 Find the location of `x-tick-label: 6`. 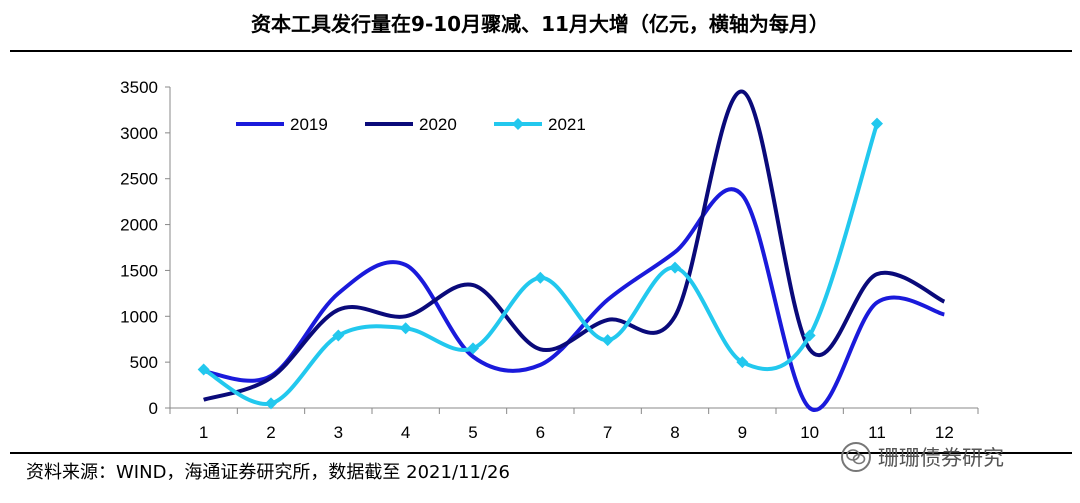

x-tick-label: 6 is located at coordinates (540, 432).